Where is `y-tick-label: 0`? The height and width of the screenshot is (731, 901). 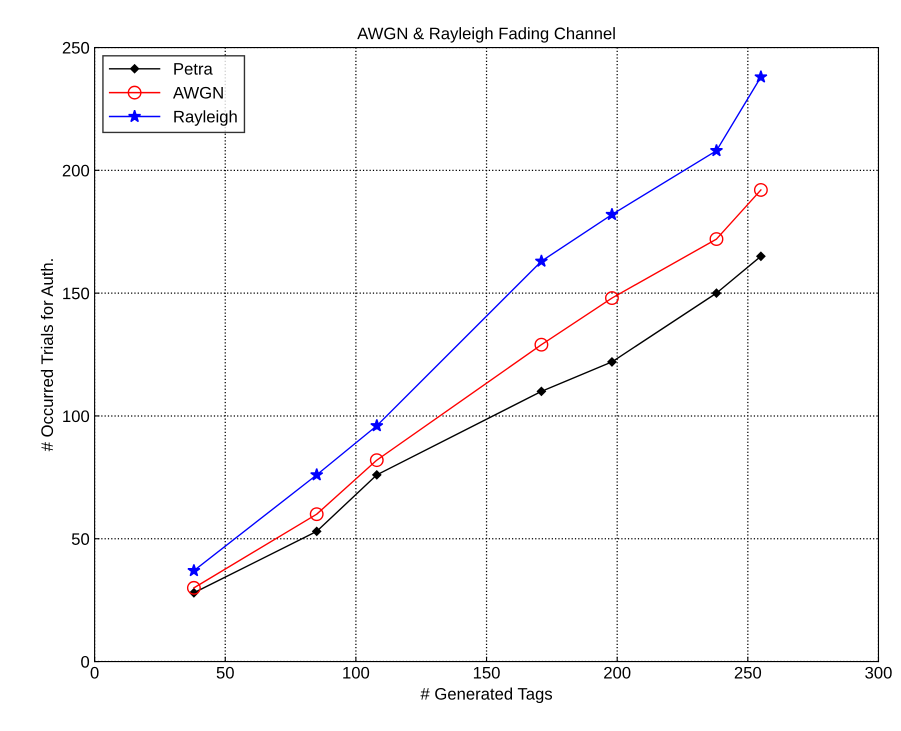
y-tick-label: 0 is located at coordinates (85, 662).